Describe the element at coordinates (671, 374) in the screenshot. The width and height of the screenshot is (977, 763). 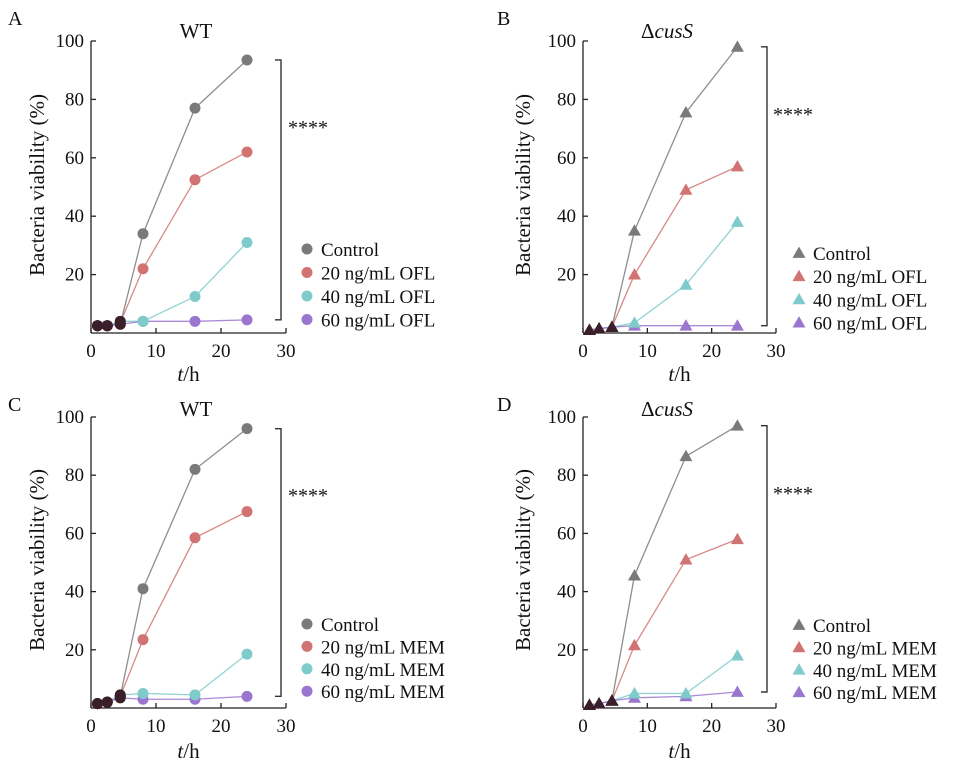
I see `x-axis-title-var: t` at that location.